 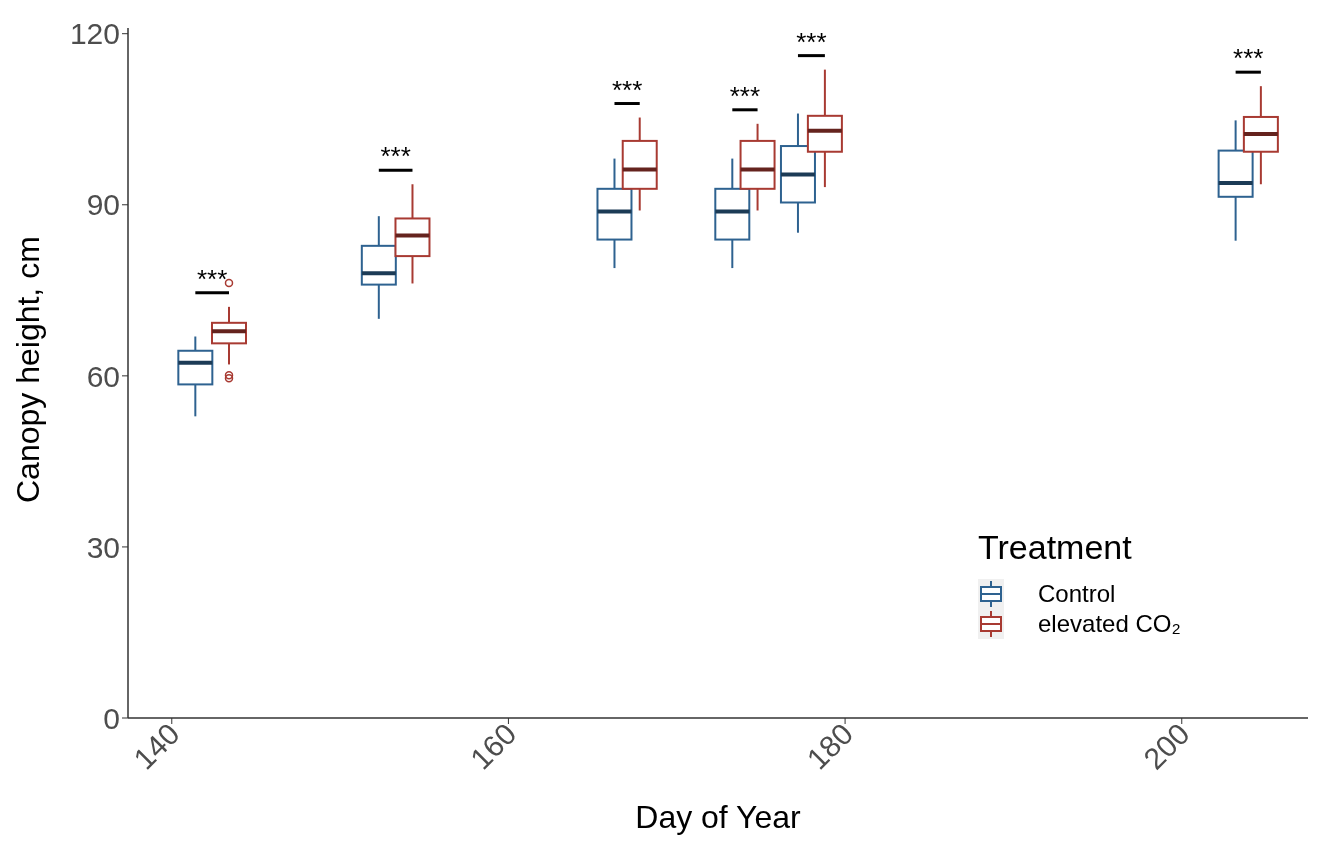 What do you see at coordinates (830, 746) in the screenshot?
I see `x-tick-label: 180` at bounding box center [830, 746].